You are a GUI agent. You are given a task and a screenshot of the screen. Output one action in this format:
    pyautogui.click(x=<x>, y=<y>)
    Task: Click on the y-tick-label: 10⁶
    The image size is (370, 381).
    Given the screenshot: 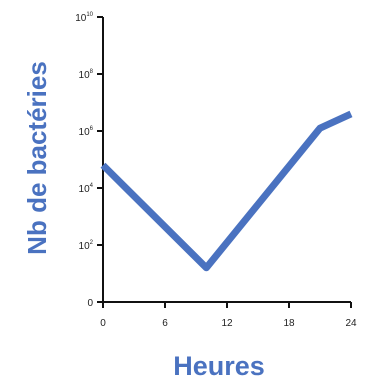 What is the action you would take?
    pyautogui.click(x=86, y=132)
    